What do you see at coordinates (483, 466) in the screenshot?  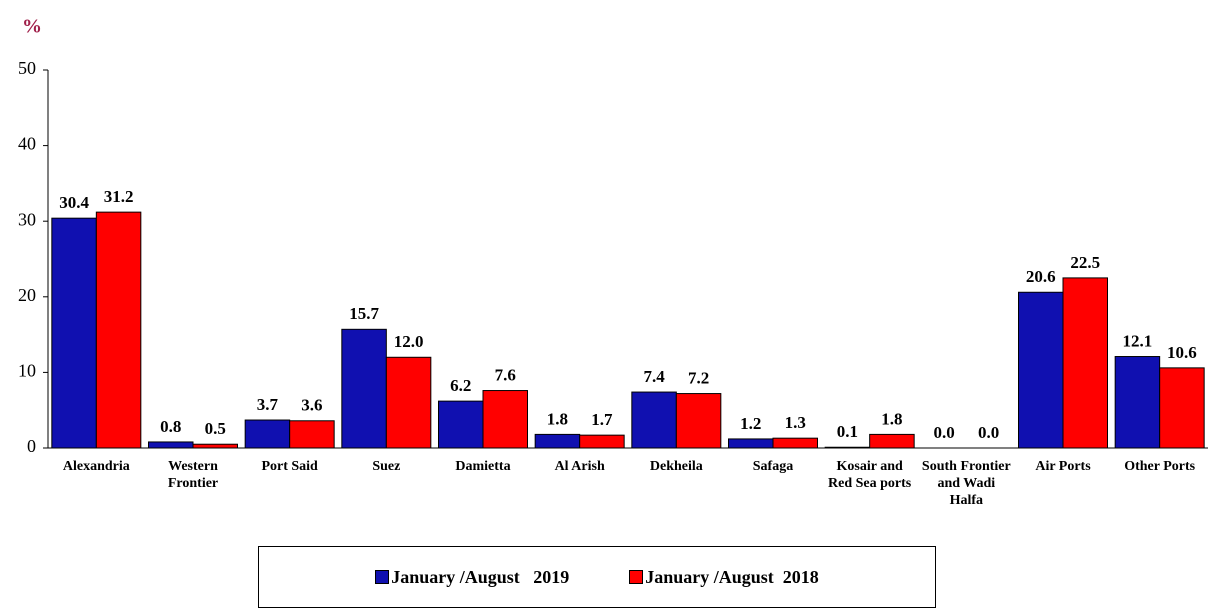 I see `x-tick-label: Damietta` at bounding box center [483, 466].